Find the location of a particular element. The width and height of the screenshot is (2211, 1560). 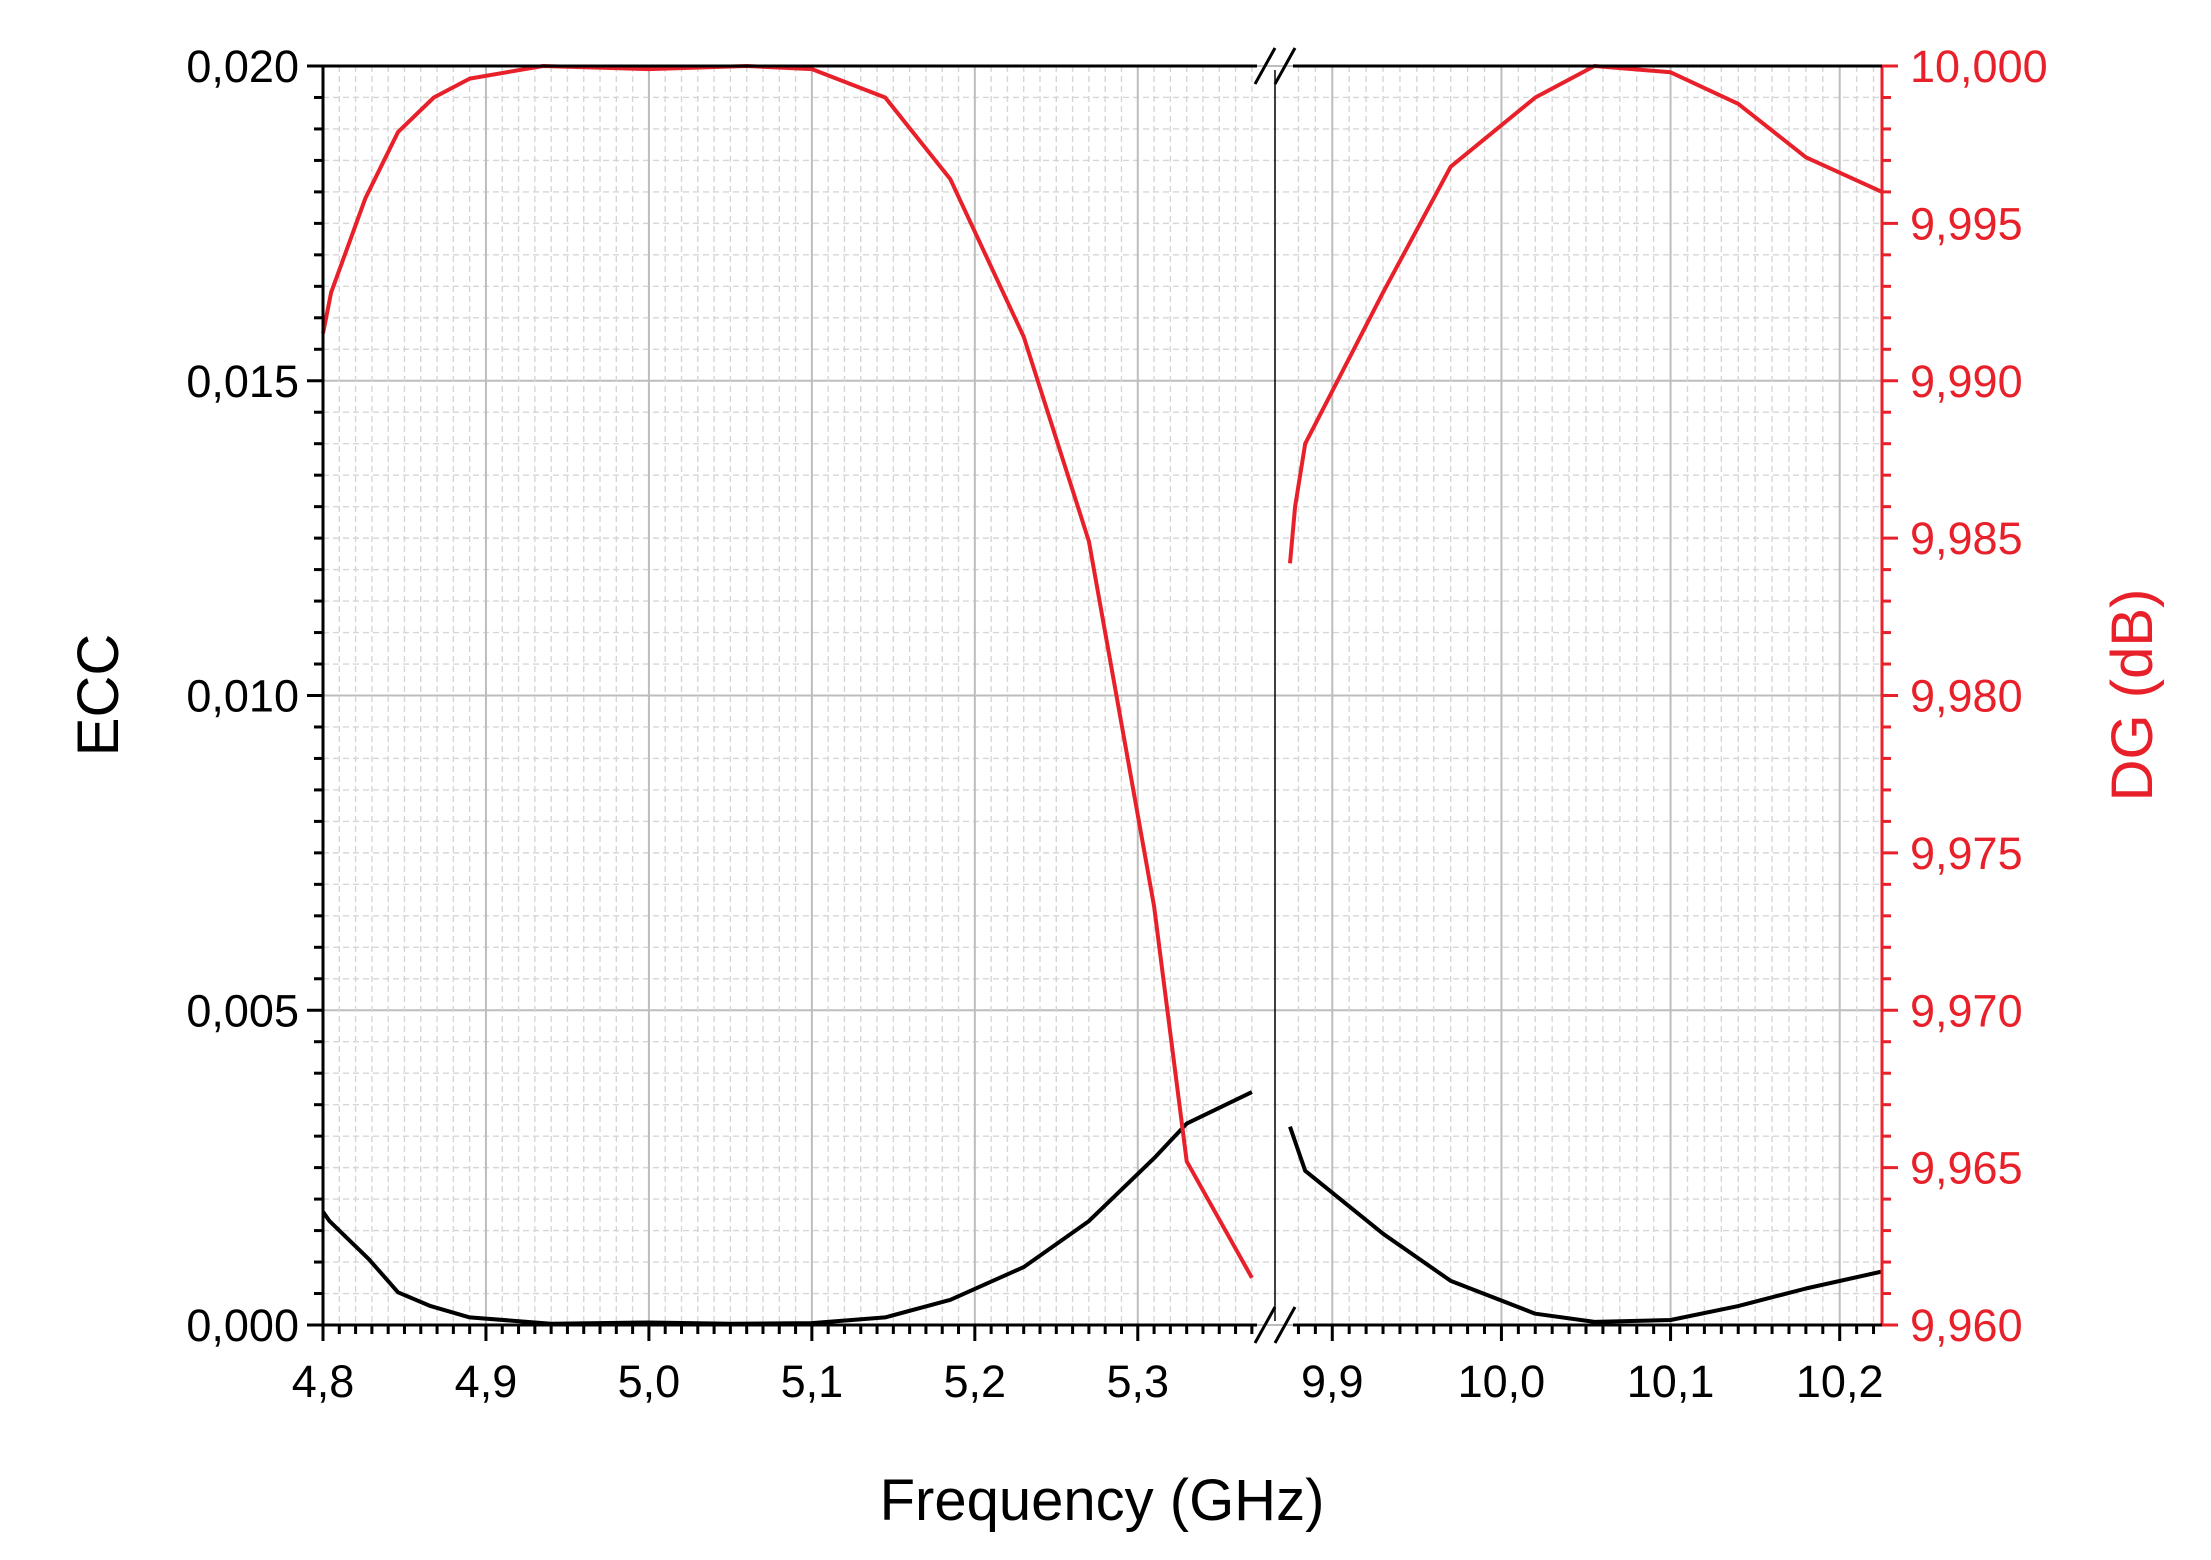

x-tick-label: 10,1 is located at coordinates (1671, 1381).